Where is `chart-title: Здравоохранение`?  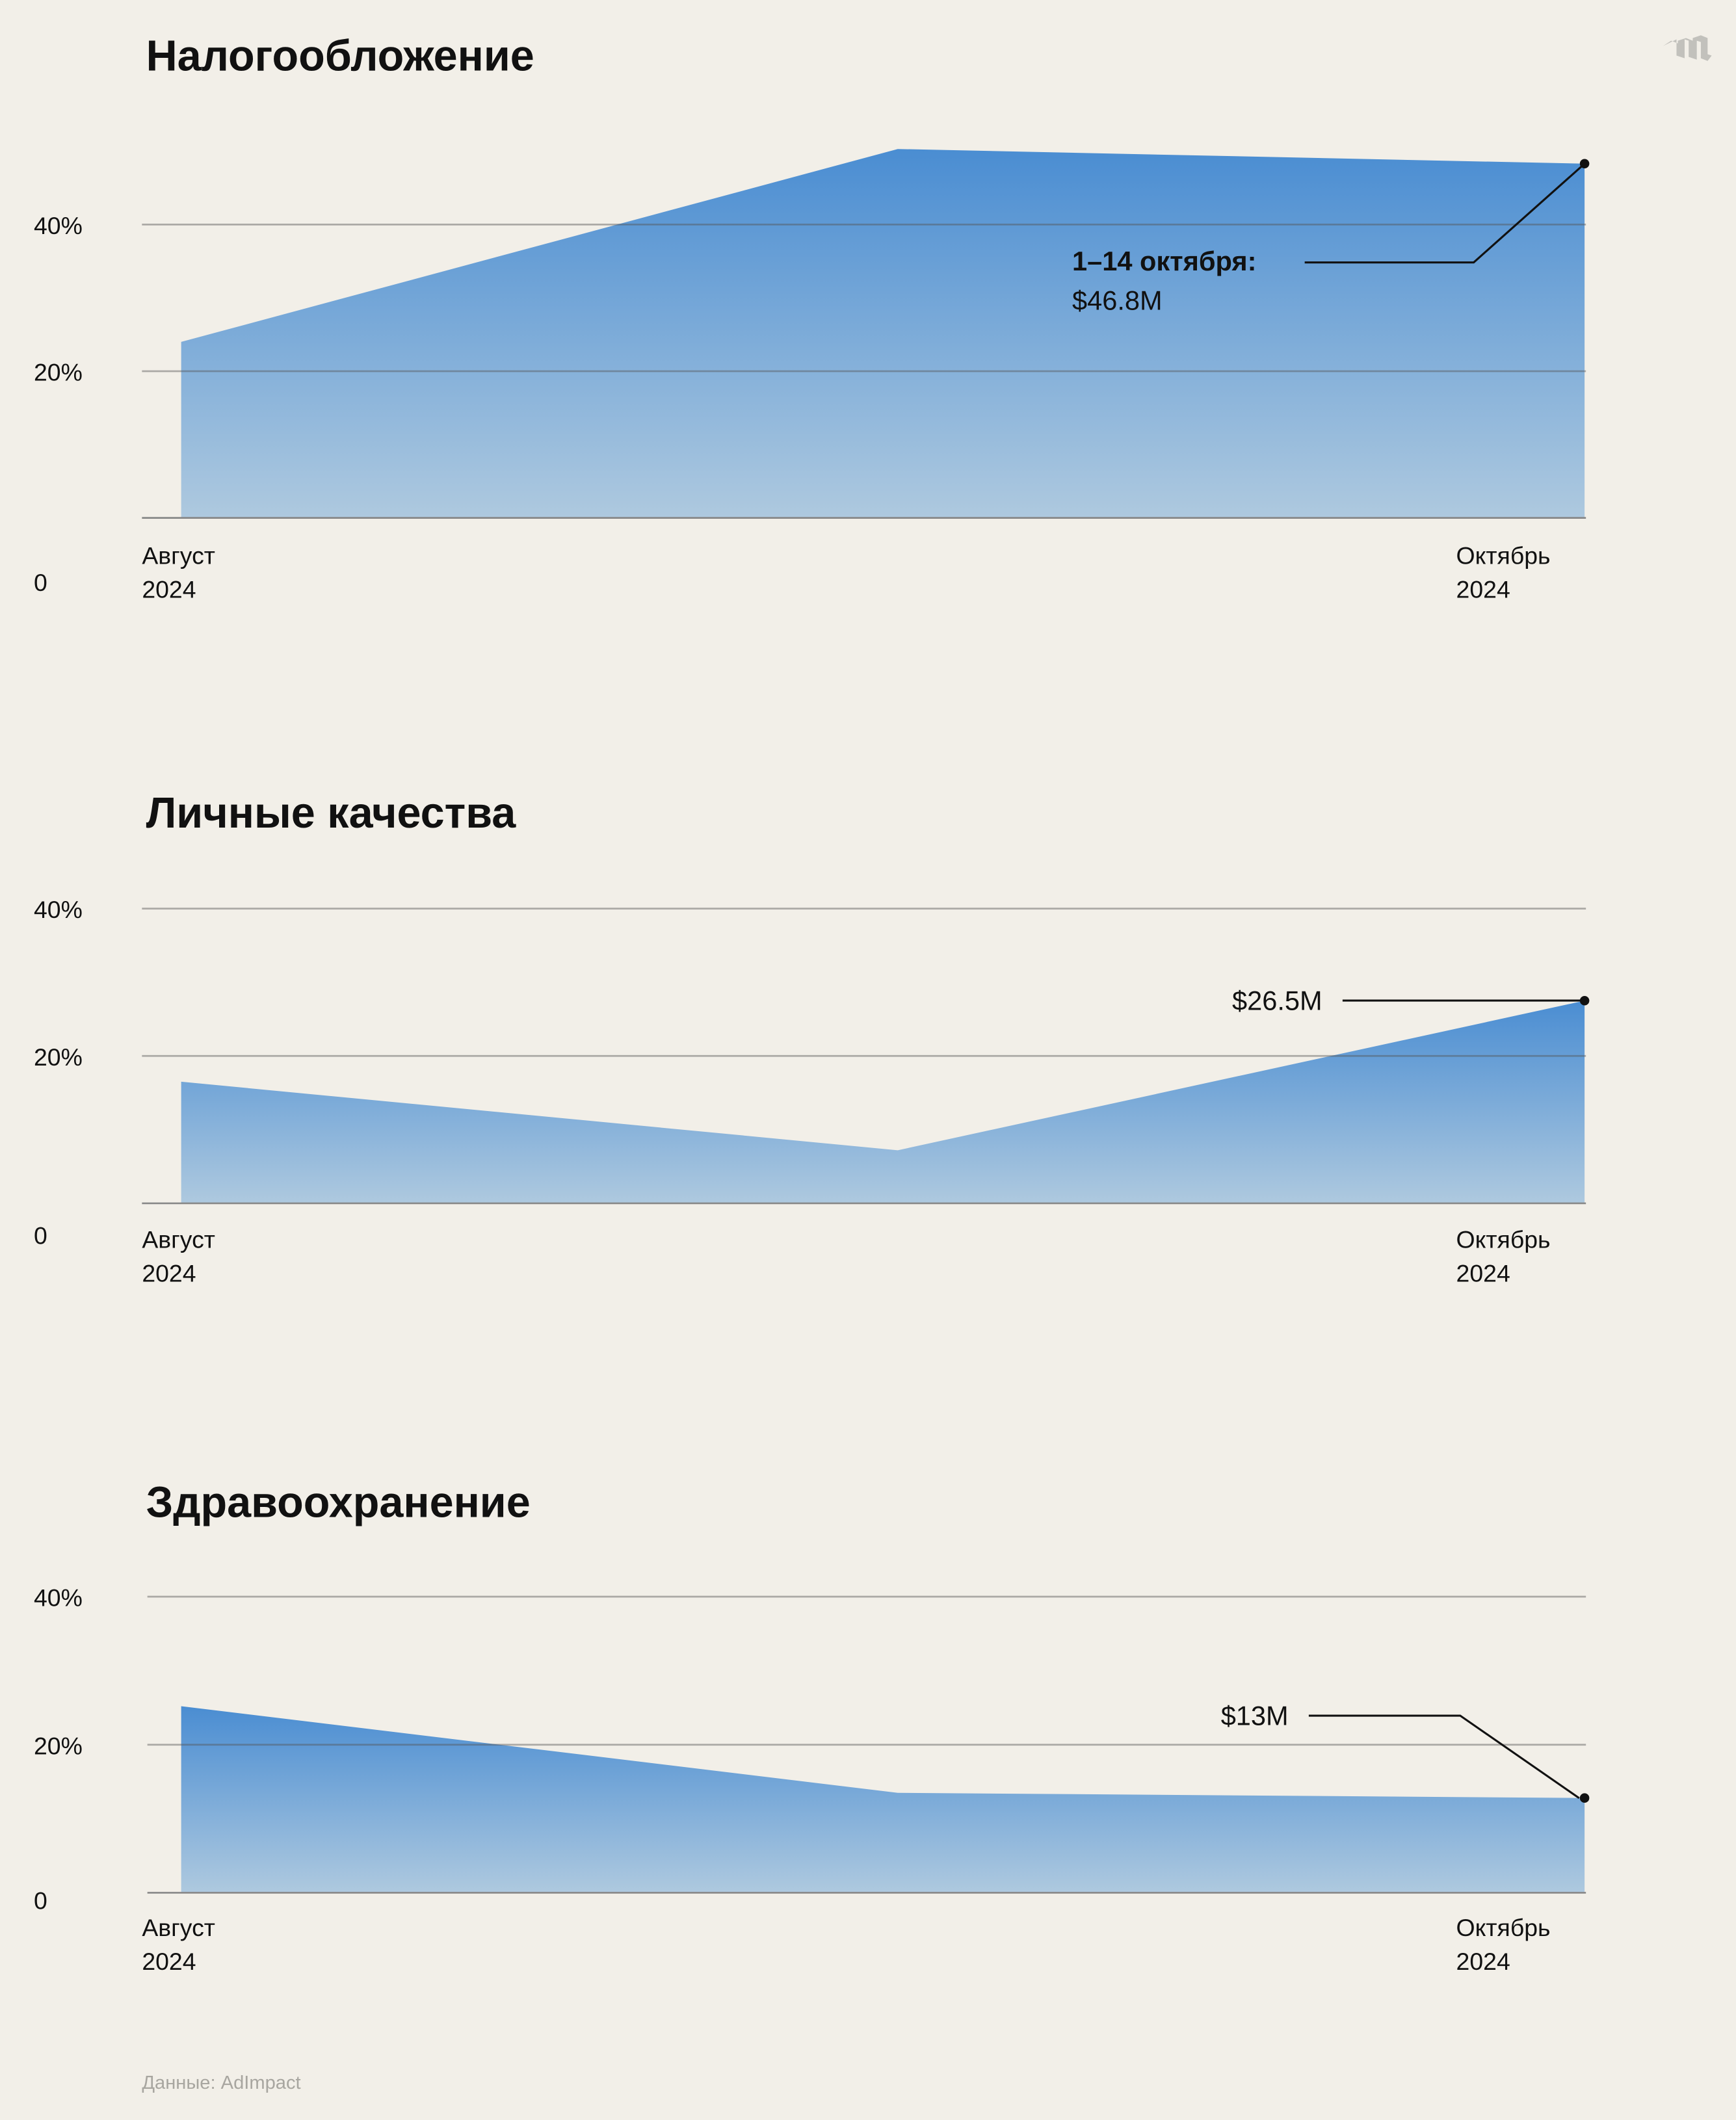 chart-title: Здравоохранение is located at coordinates (338, 1502).